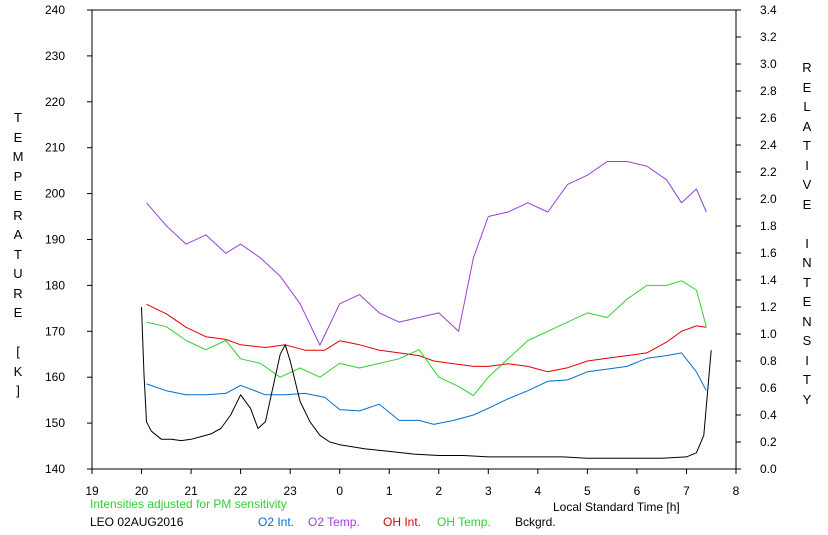 The image size is (828, 535). Describe the element at coordinates (768, 91) in the screenshot. I see `right-tick-label: 2.8` at that location.